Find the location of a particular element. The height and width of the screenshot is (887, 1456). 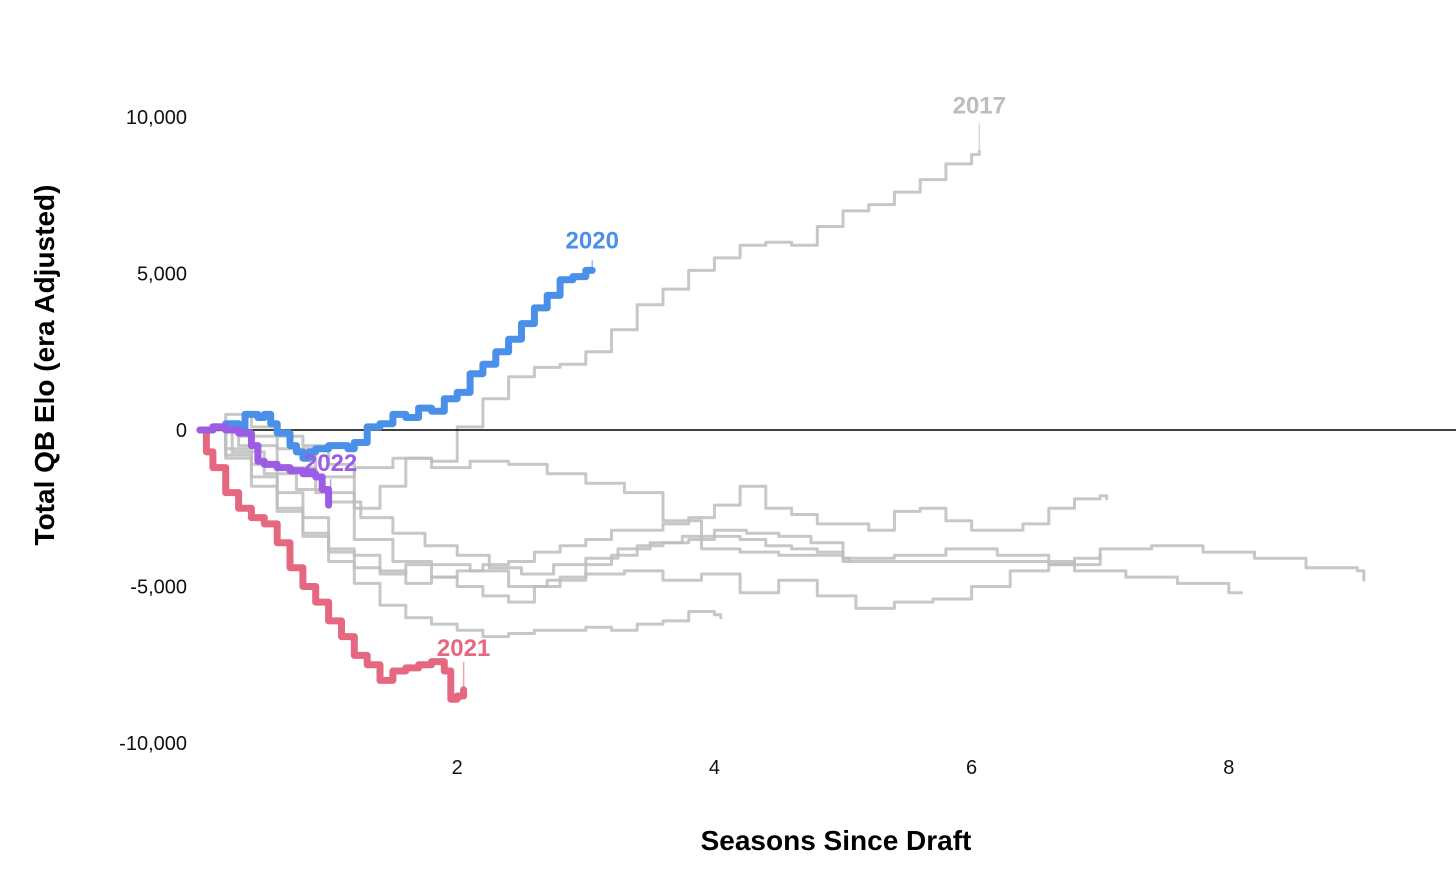

series-label-2022: 2022 is located at coordinates (330, 463).